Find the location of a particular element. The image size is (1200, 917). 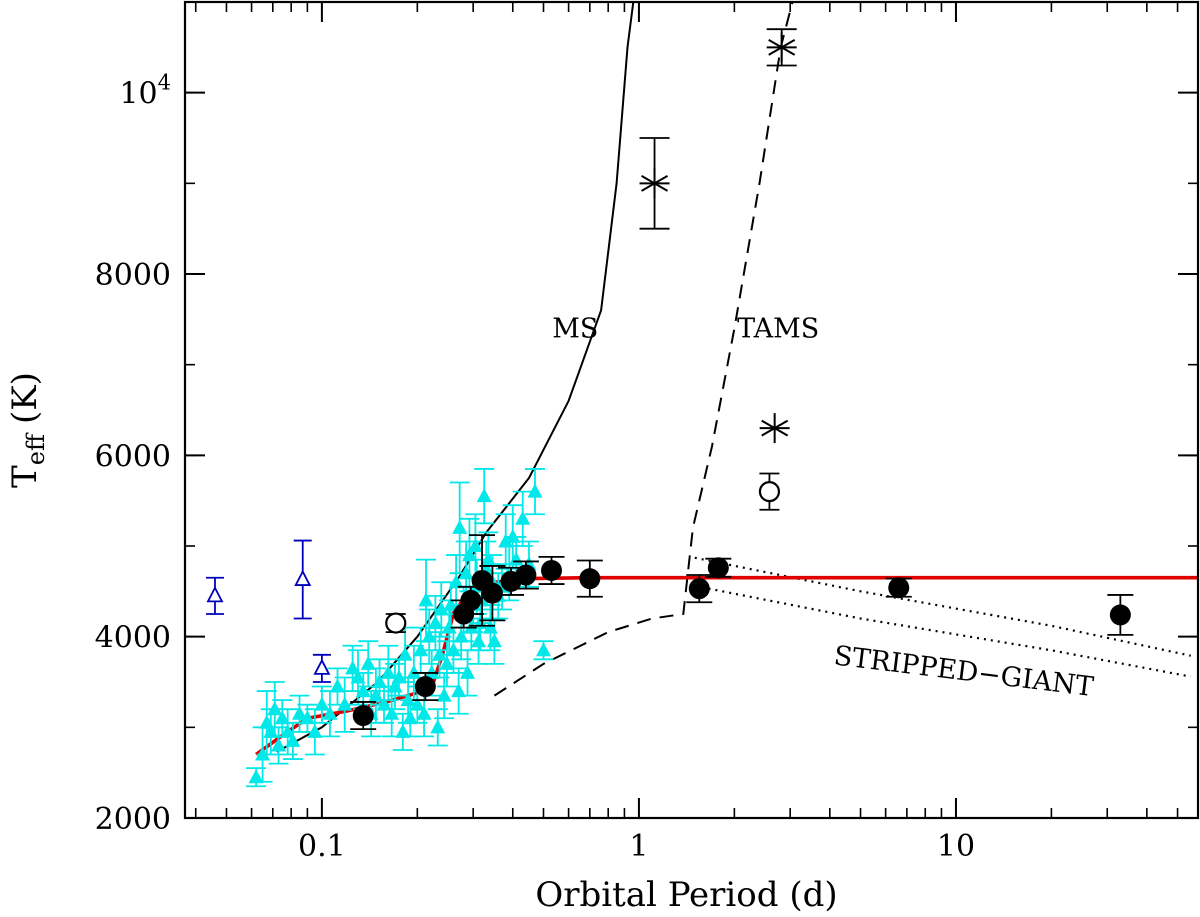

y-axis-label-unit: (K) is located at coordinates (25, 398).